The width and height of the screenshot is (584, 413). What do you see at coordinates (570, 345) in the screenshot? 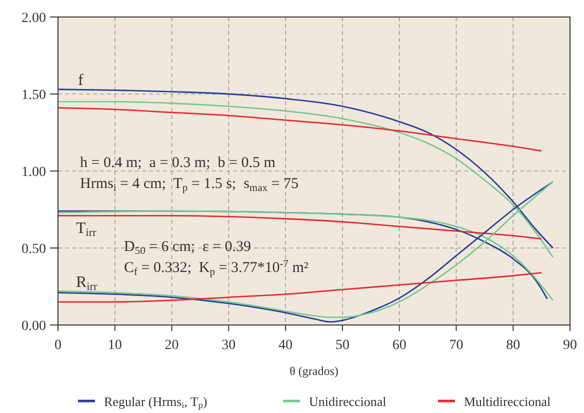
I see `x-tick-label: 90` at bounding box center [570, 345].